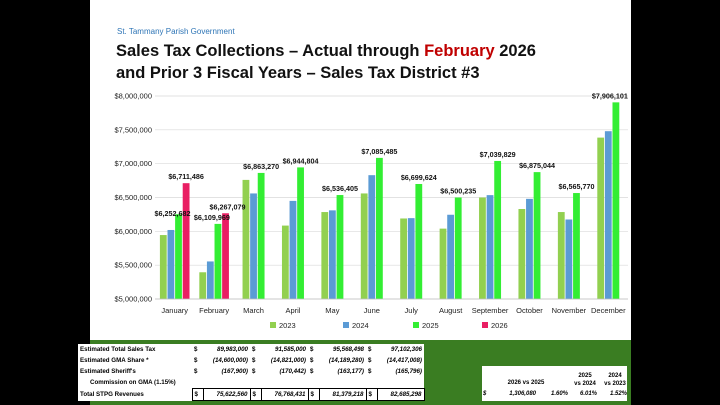 Image resolution: width=720 pixels, height=405 pixels. I want to click on x-tick-label: October, so click(529, 310).